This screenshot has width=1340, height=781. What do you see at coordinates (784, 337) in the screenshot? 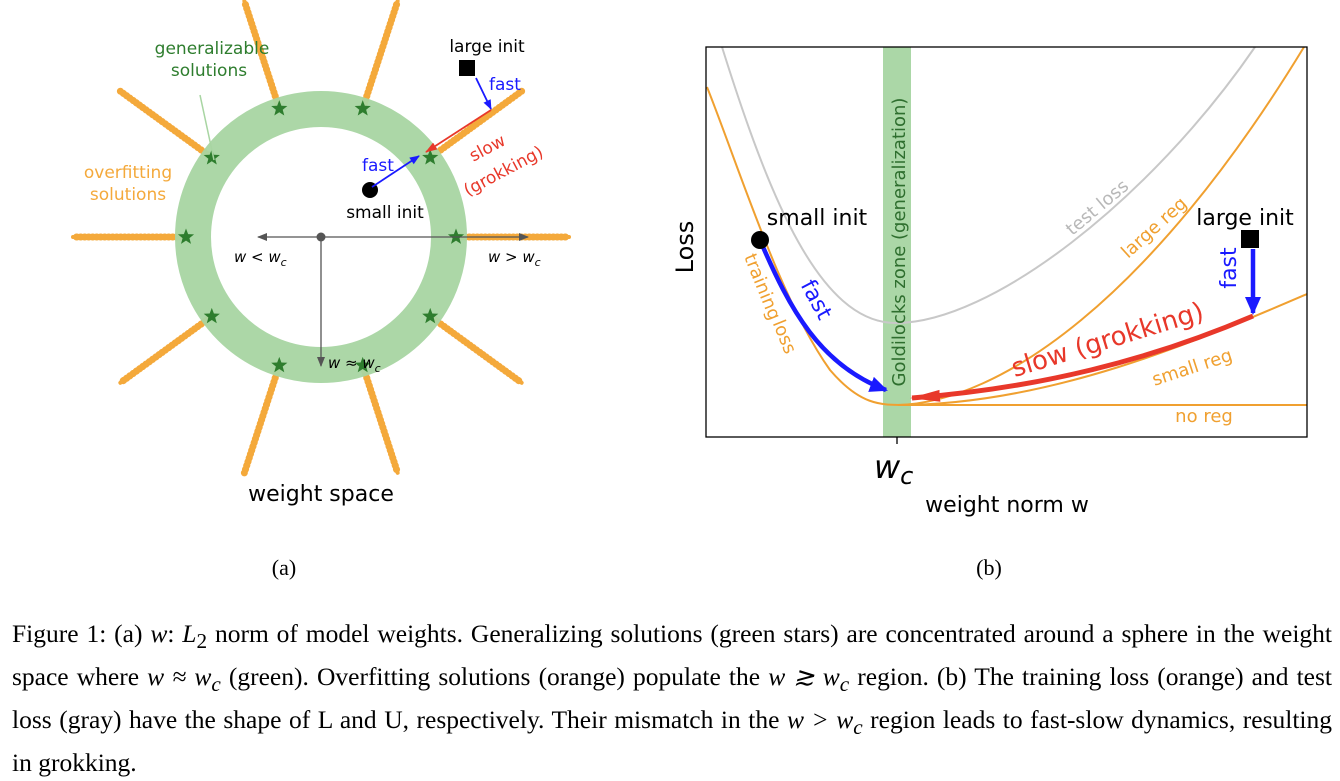
I see `training-loss-label-2: loss` at bounding box center [784, 337].